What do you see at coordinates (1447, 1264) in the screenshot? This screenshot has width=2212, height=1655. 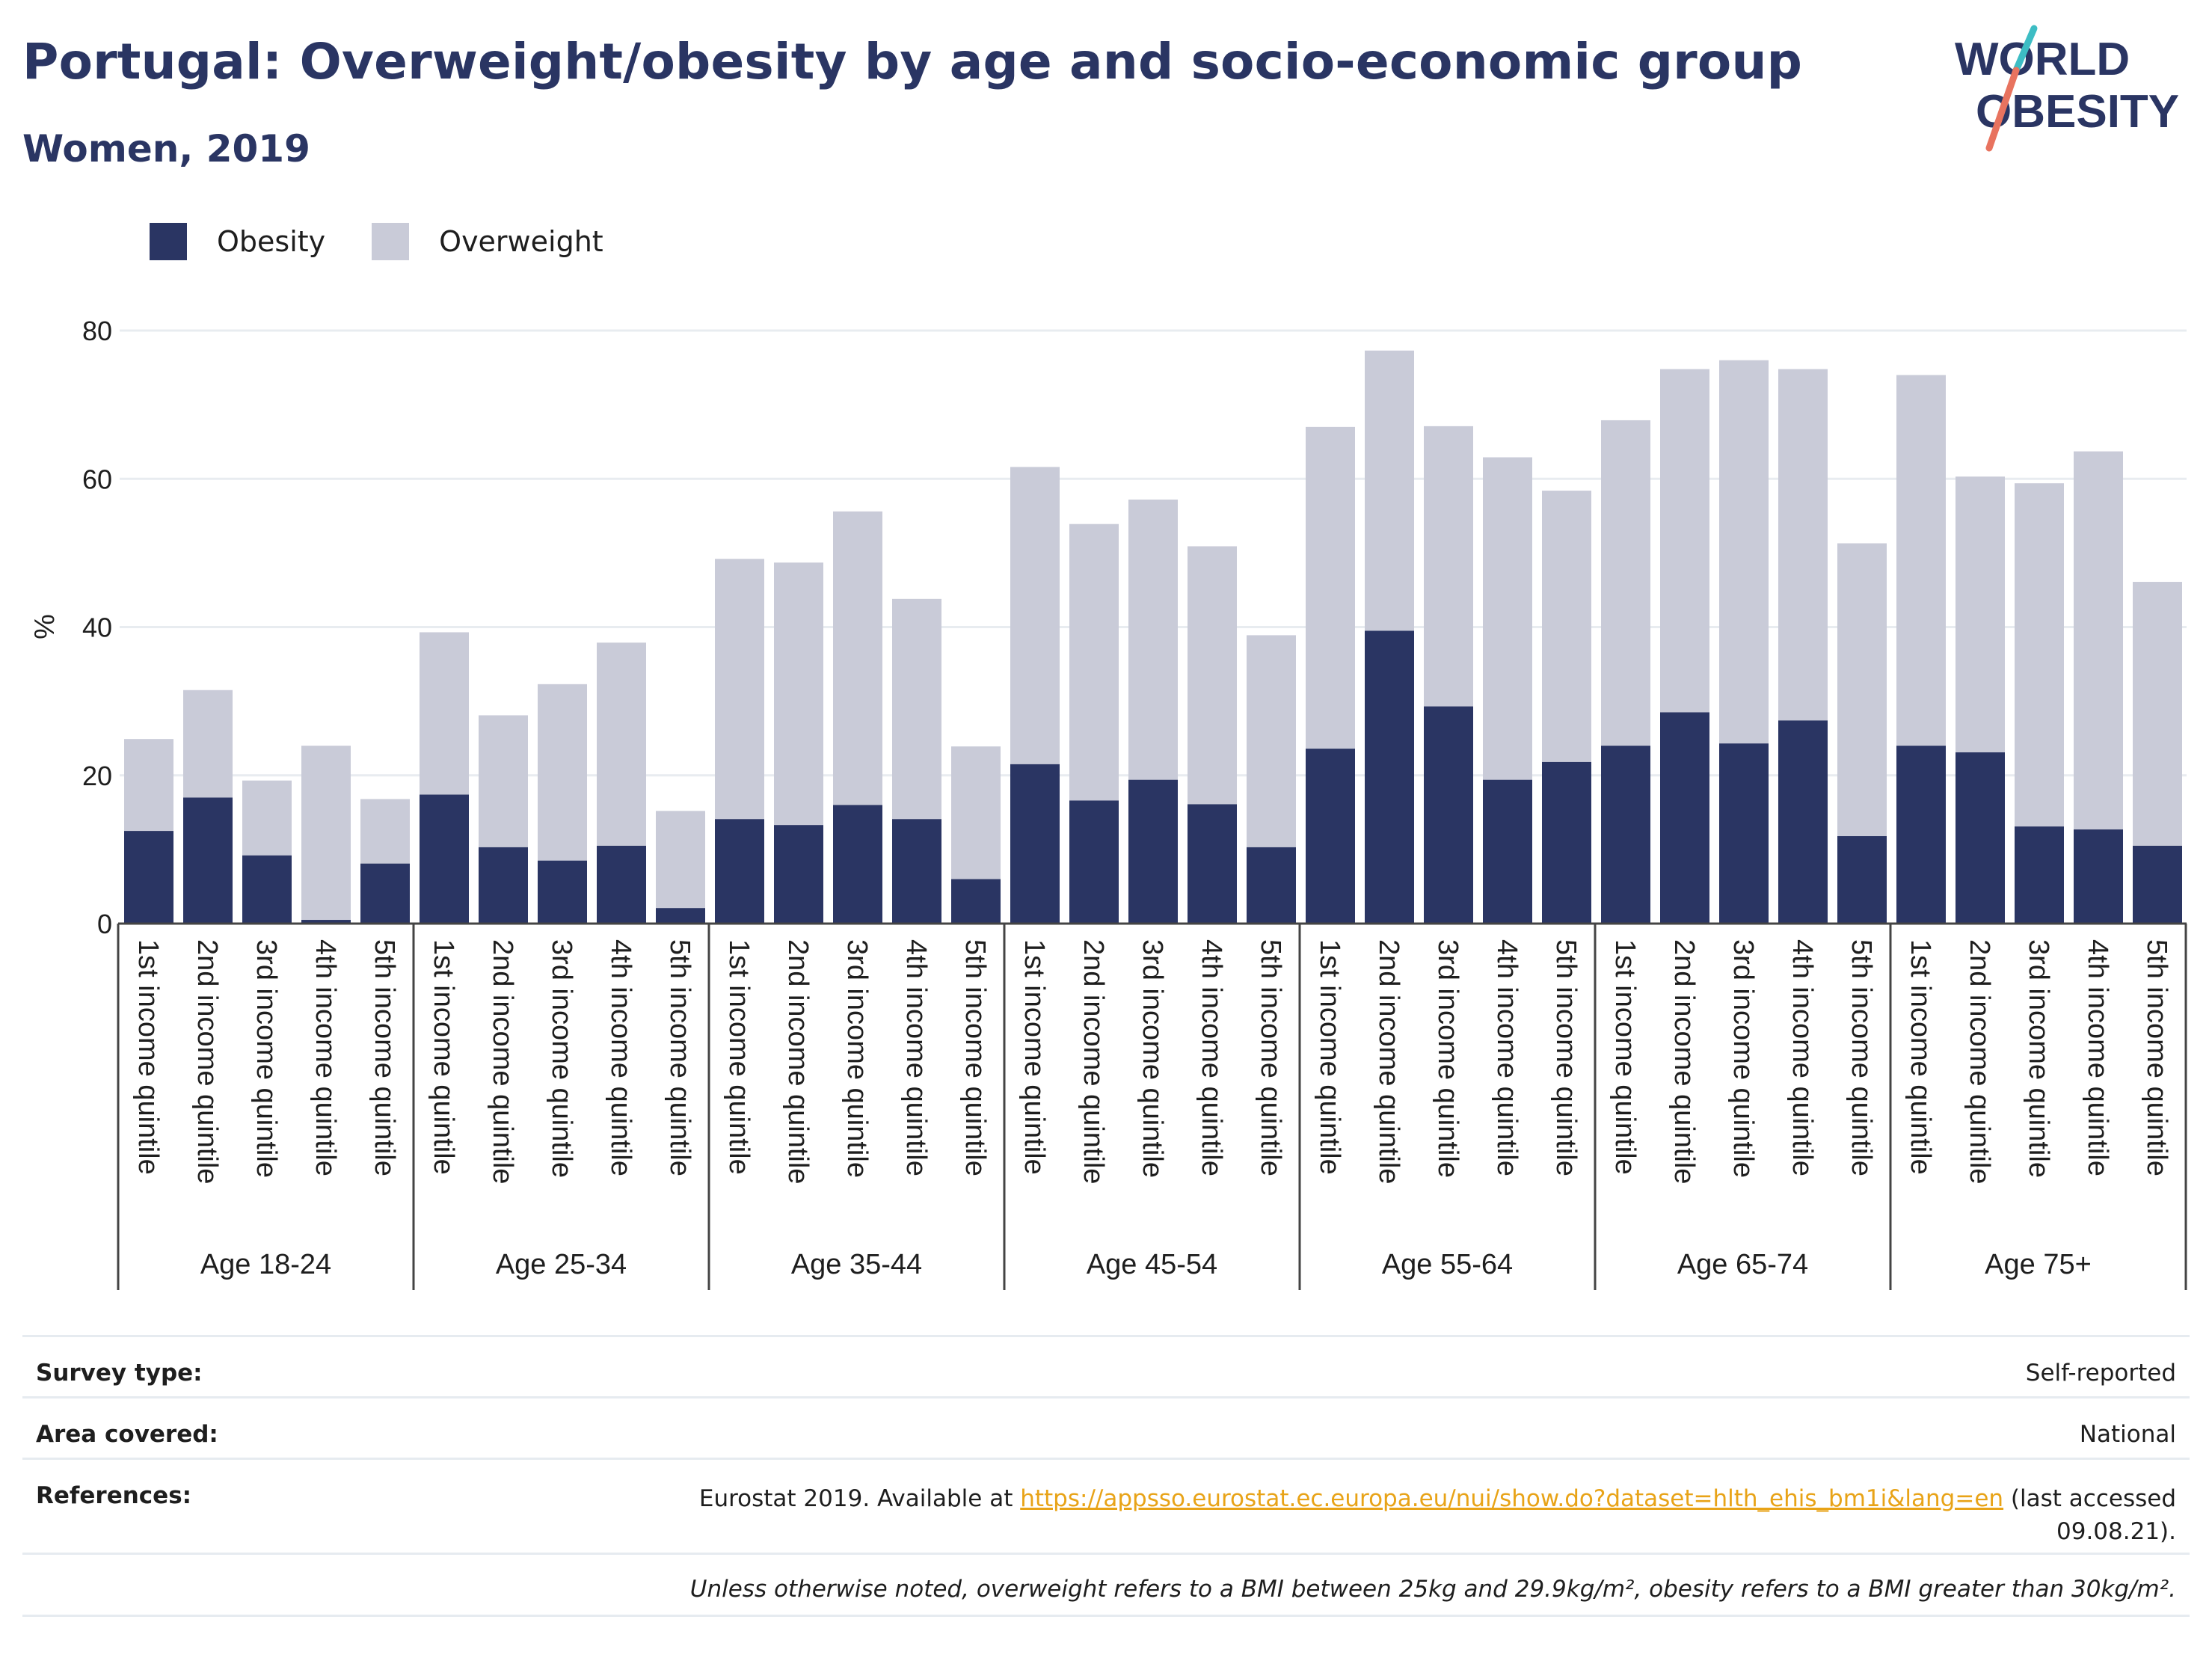 I see `group-label: Age 55-64` at bounding box center [1447, 1264].